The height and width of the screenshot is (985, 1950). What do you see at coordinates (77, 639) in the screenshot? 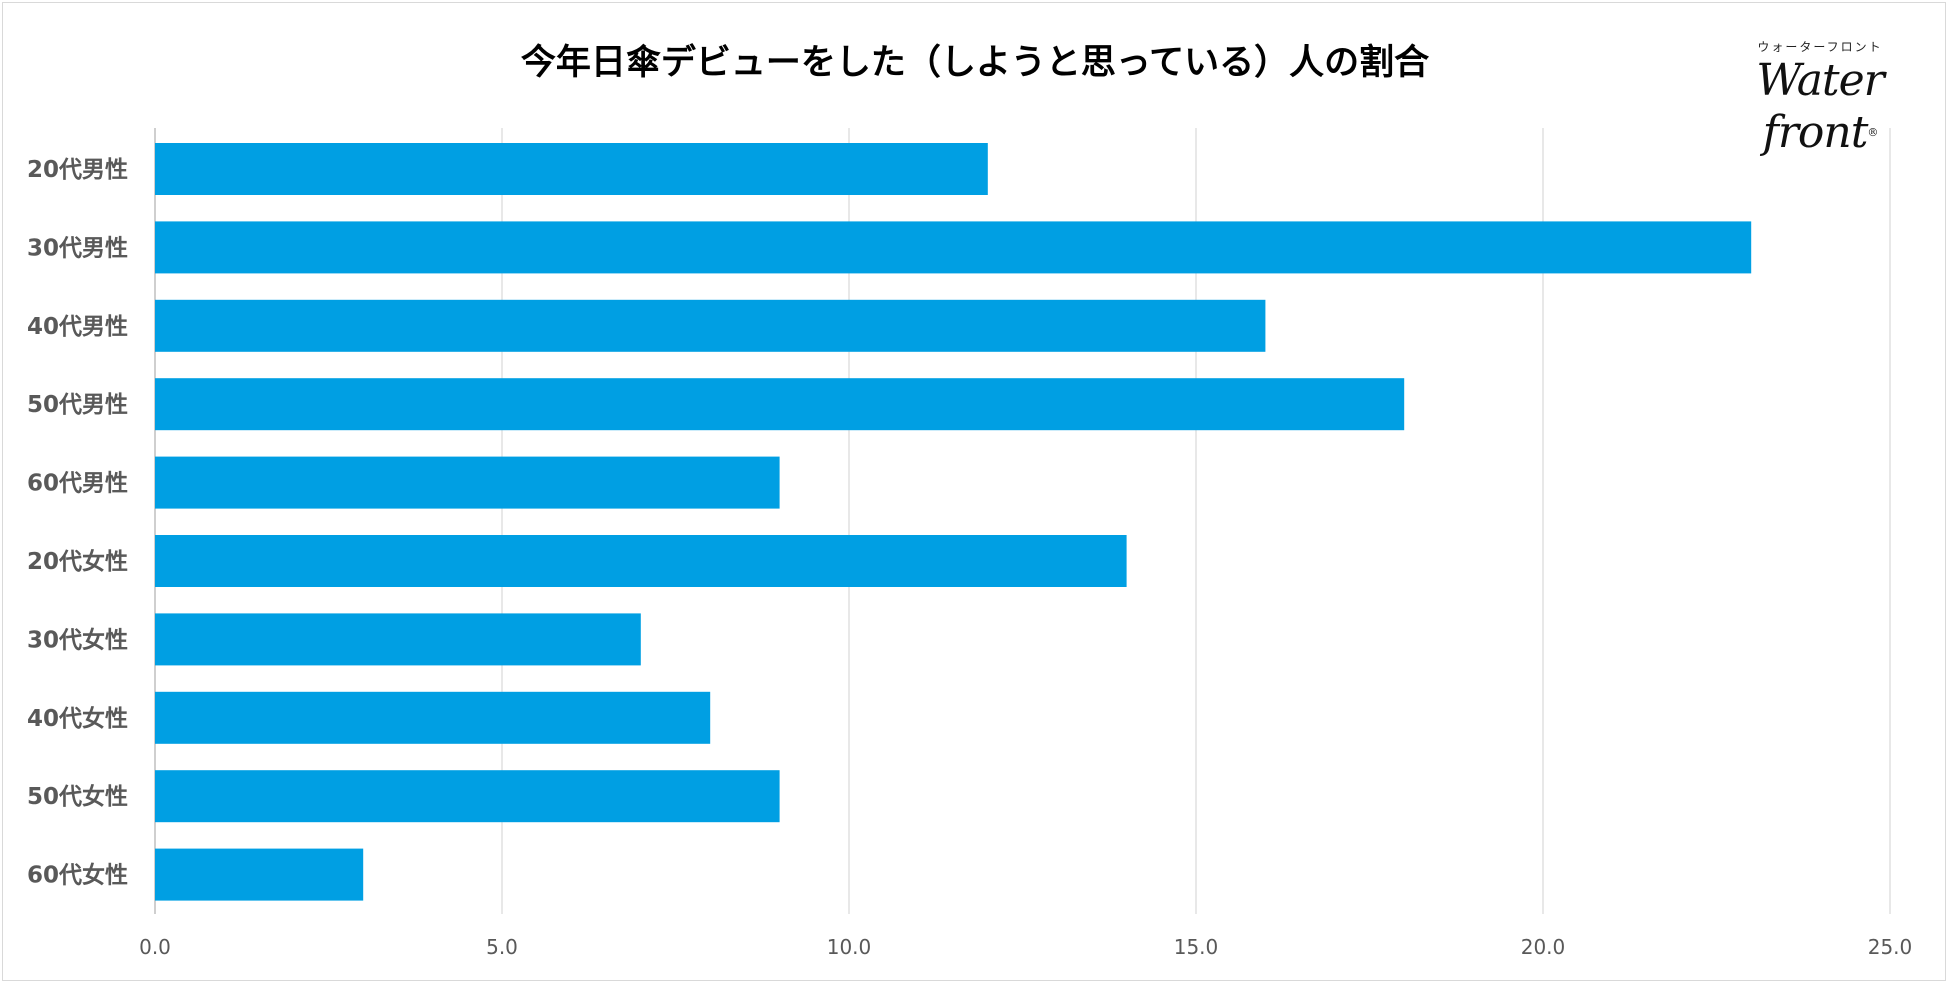
I see `category-label: 30代女性` at bounding box center [77, 639].